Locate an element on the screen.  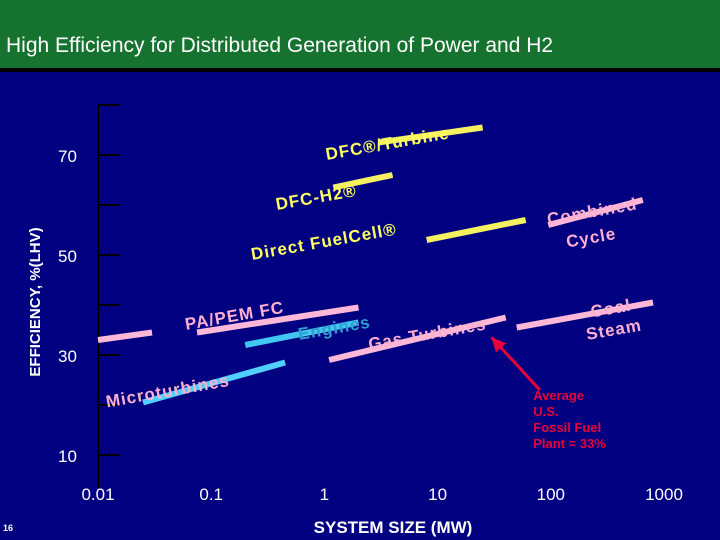
series-combined-cycle is located at coordinates (595, 212).